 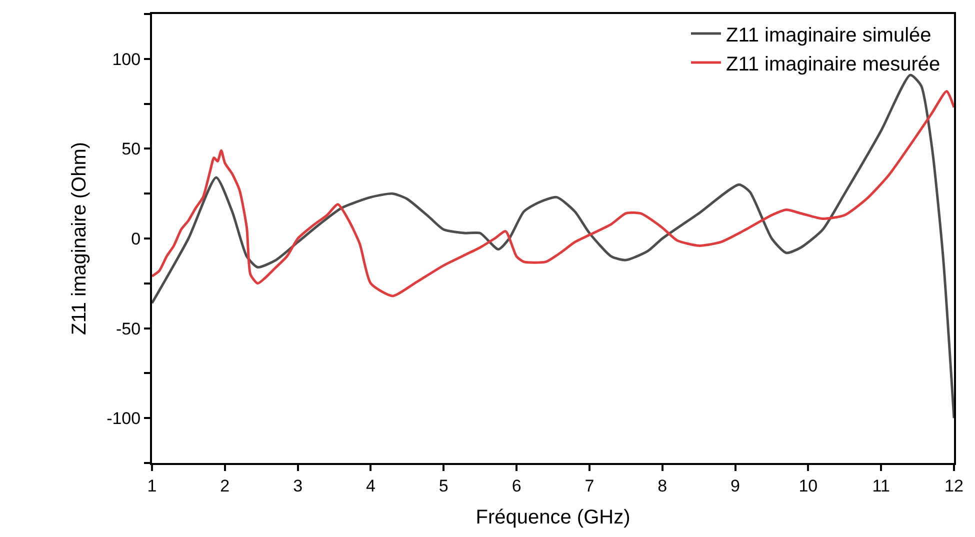 What do you see at coordinates (126, 59) in the screenshot?
I see `y-tick-label: 100` at bounding box center [126, 59].